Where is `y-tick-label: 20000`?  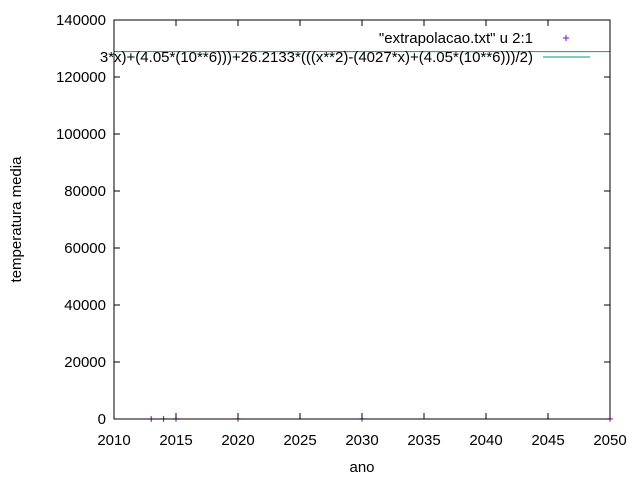 y-tick-label: 20000 is located at coordinates (85, 362).